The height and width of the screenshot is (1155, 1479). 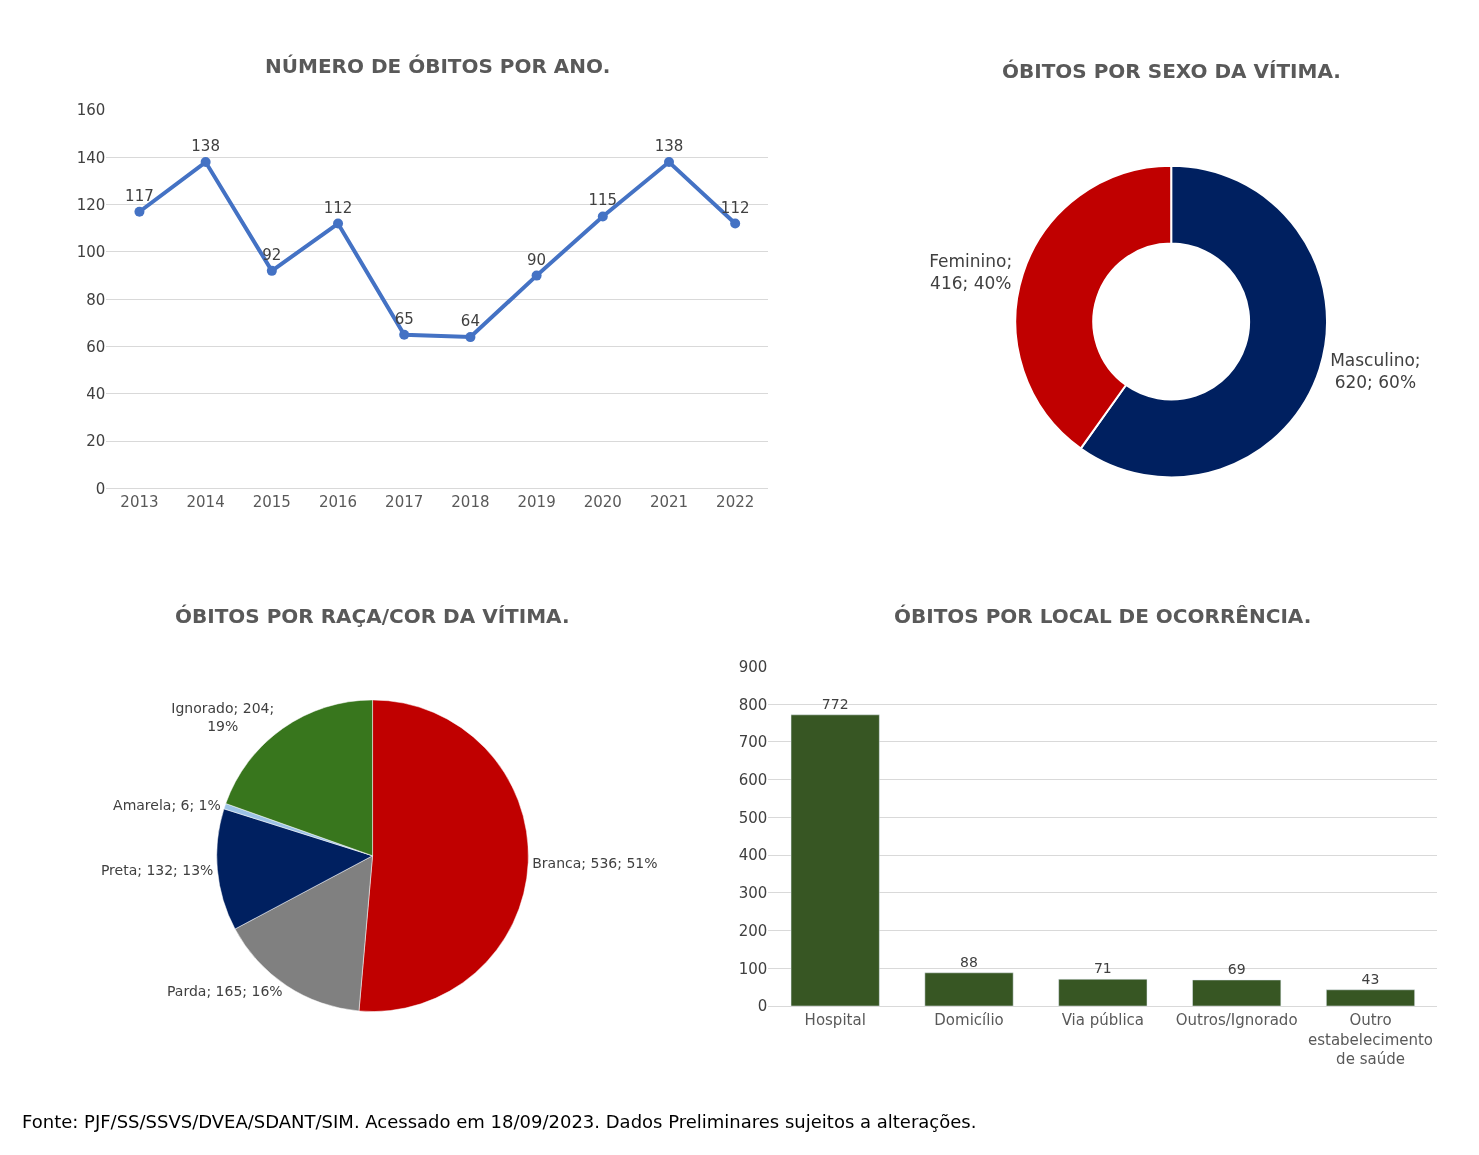 What do you see at coordinates (753, 930) in the screenshot?
I see `y-tick-label: 200` at bounding box center [753, 930].